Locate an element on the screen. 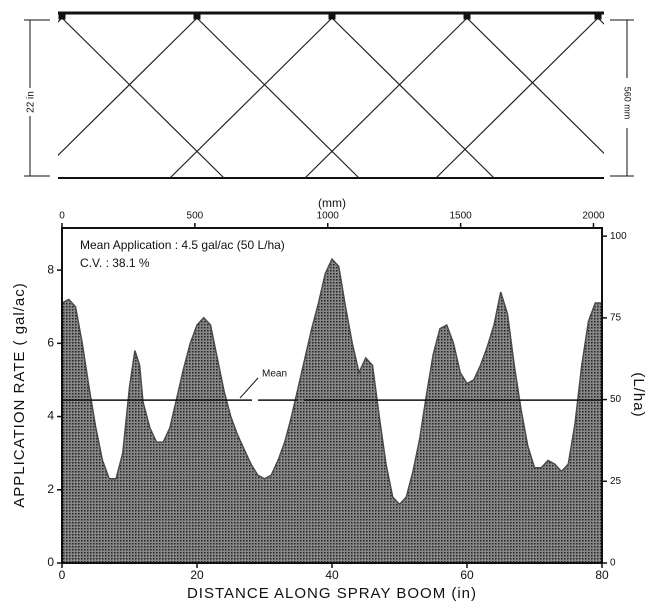 This screenshot has width=650, height=606. boom-height-metric-label: 560 mm is located at coordinates (628, 103).